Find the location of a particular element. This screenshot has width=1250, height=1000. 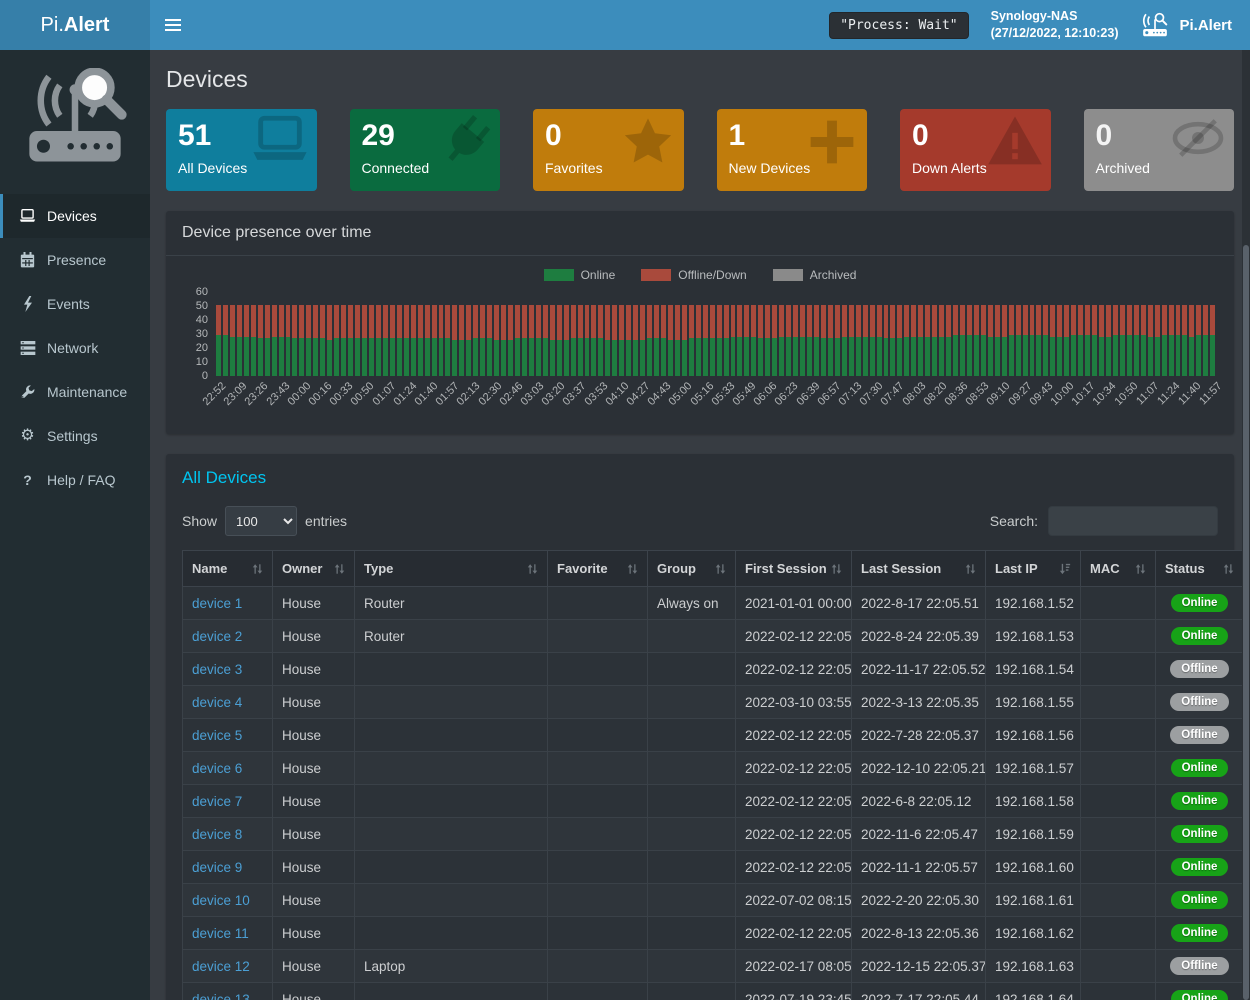

card-connected: 29 Connected is located at coordinates (424, 150).